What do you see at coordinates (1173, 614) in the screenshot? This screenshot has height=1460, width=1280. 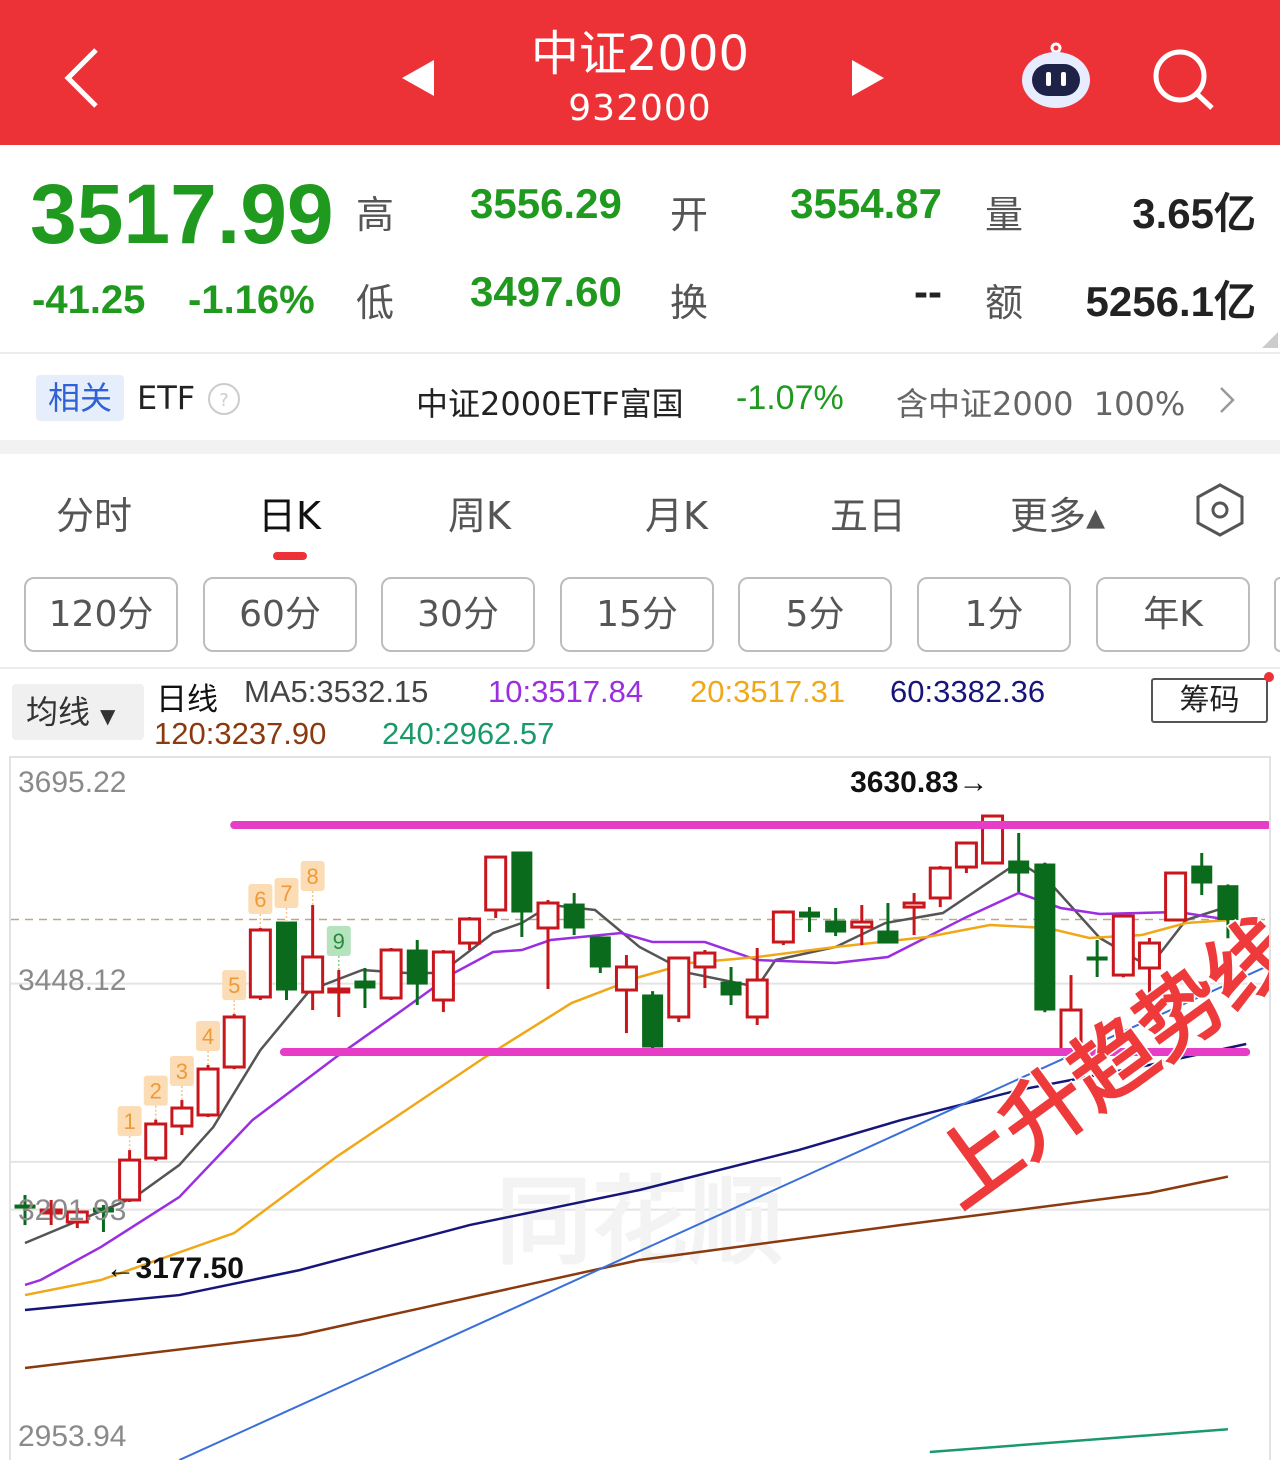 I see `period-yearly-k: 年K` at bounding box center [1173, 614].